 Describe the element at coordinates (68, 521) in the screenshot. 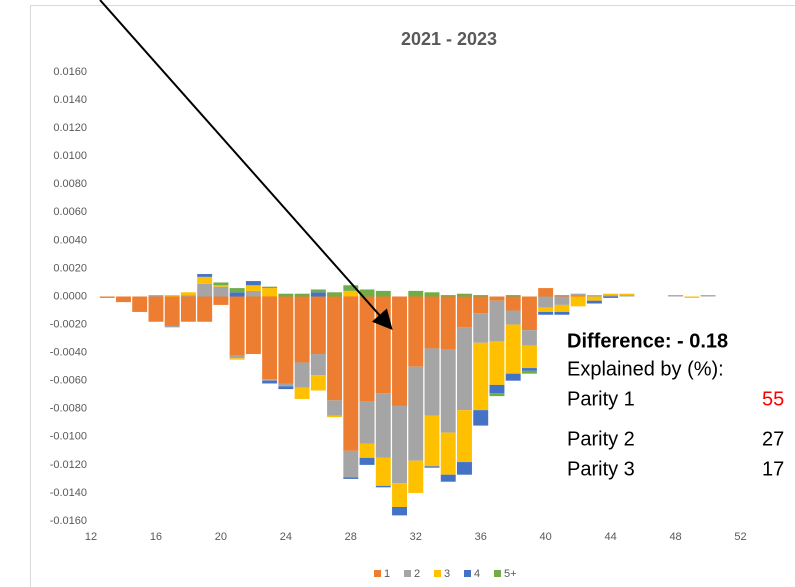

I see `y-tick-label: -0.0160` at that location.